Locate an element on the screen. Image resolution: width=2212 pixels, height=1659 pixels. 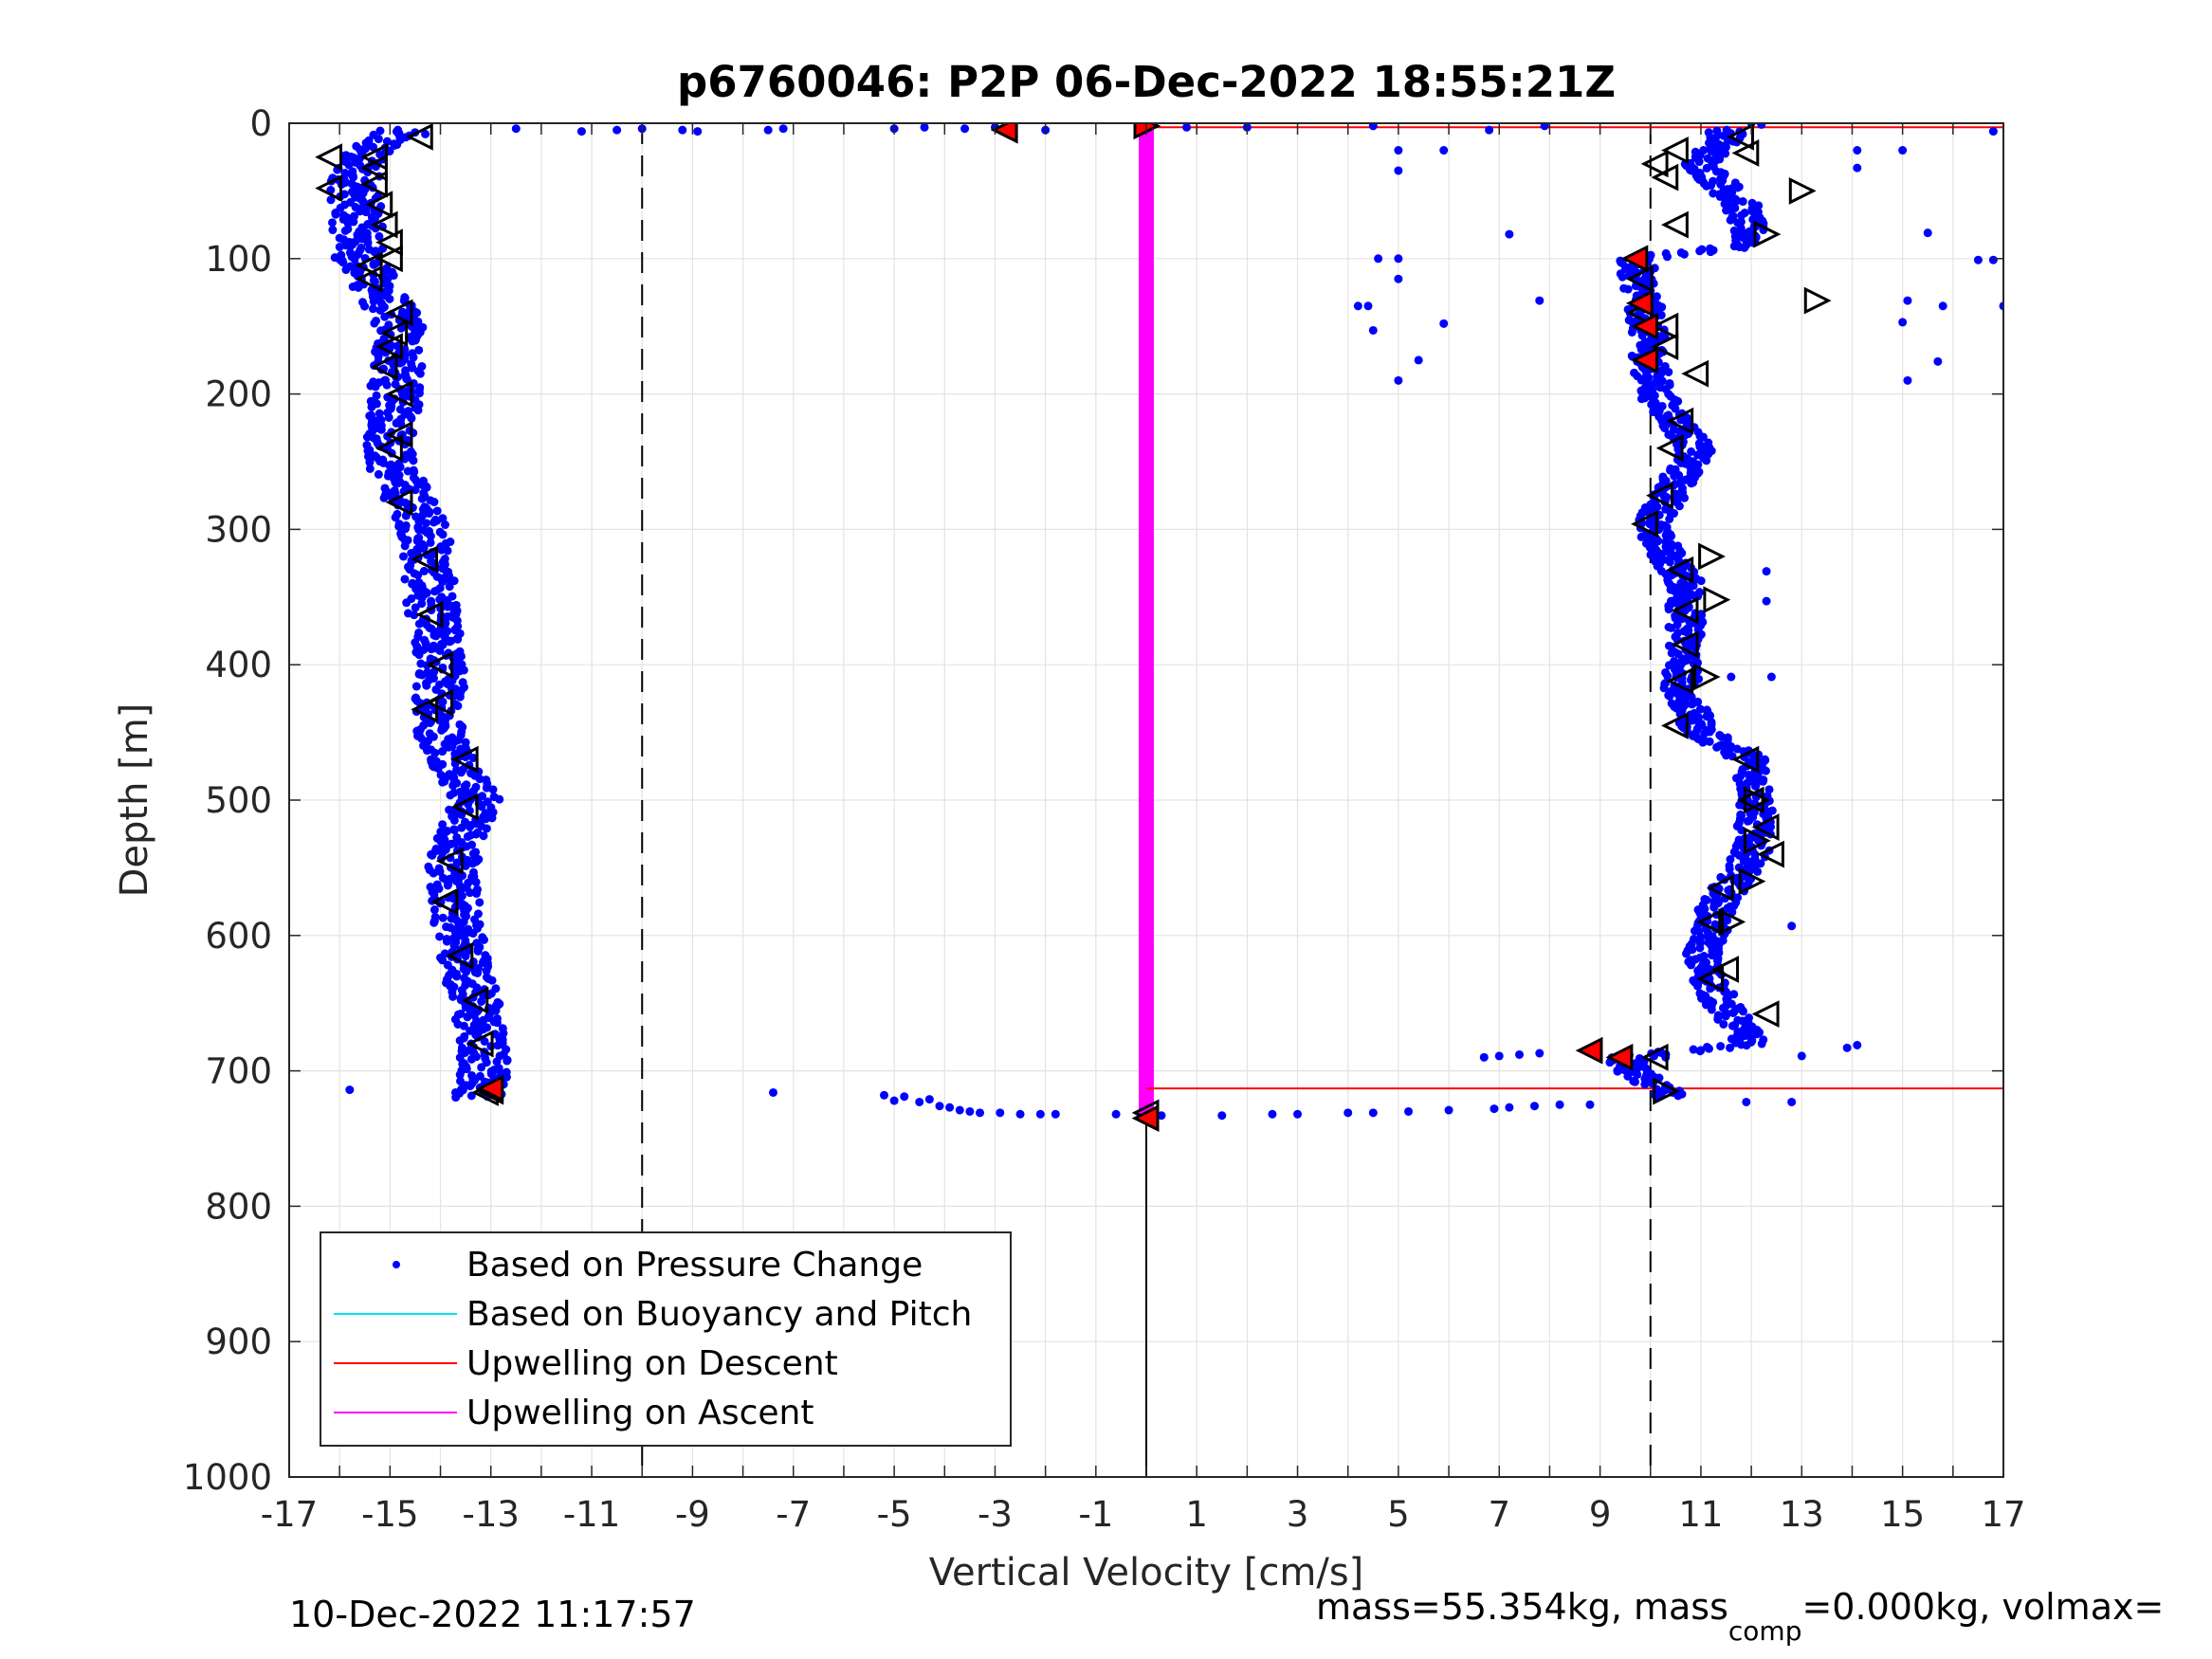
x-tick-label: -13 is located at coordinates (490, 1514).